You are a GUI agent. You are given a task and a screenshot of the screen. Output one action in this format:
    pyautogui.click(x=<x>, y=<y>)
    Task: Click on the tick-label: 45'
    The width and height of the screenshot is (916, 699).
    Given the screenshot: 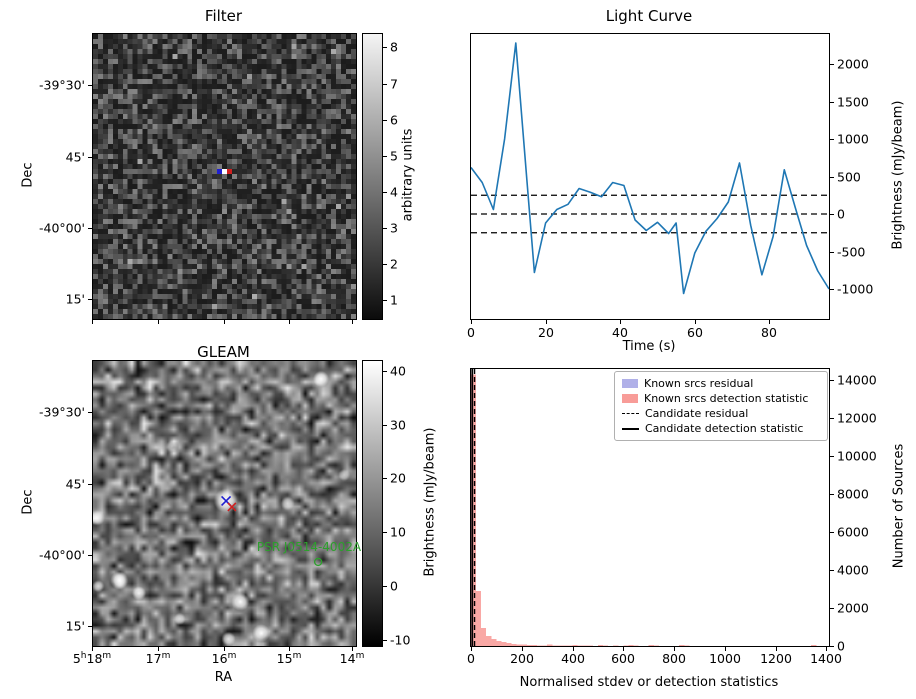 What is the action you would take?
    pyautogui.click(x=75, y=484)
    